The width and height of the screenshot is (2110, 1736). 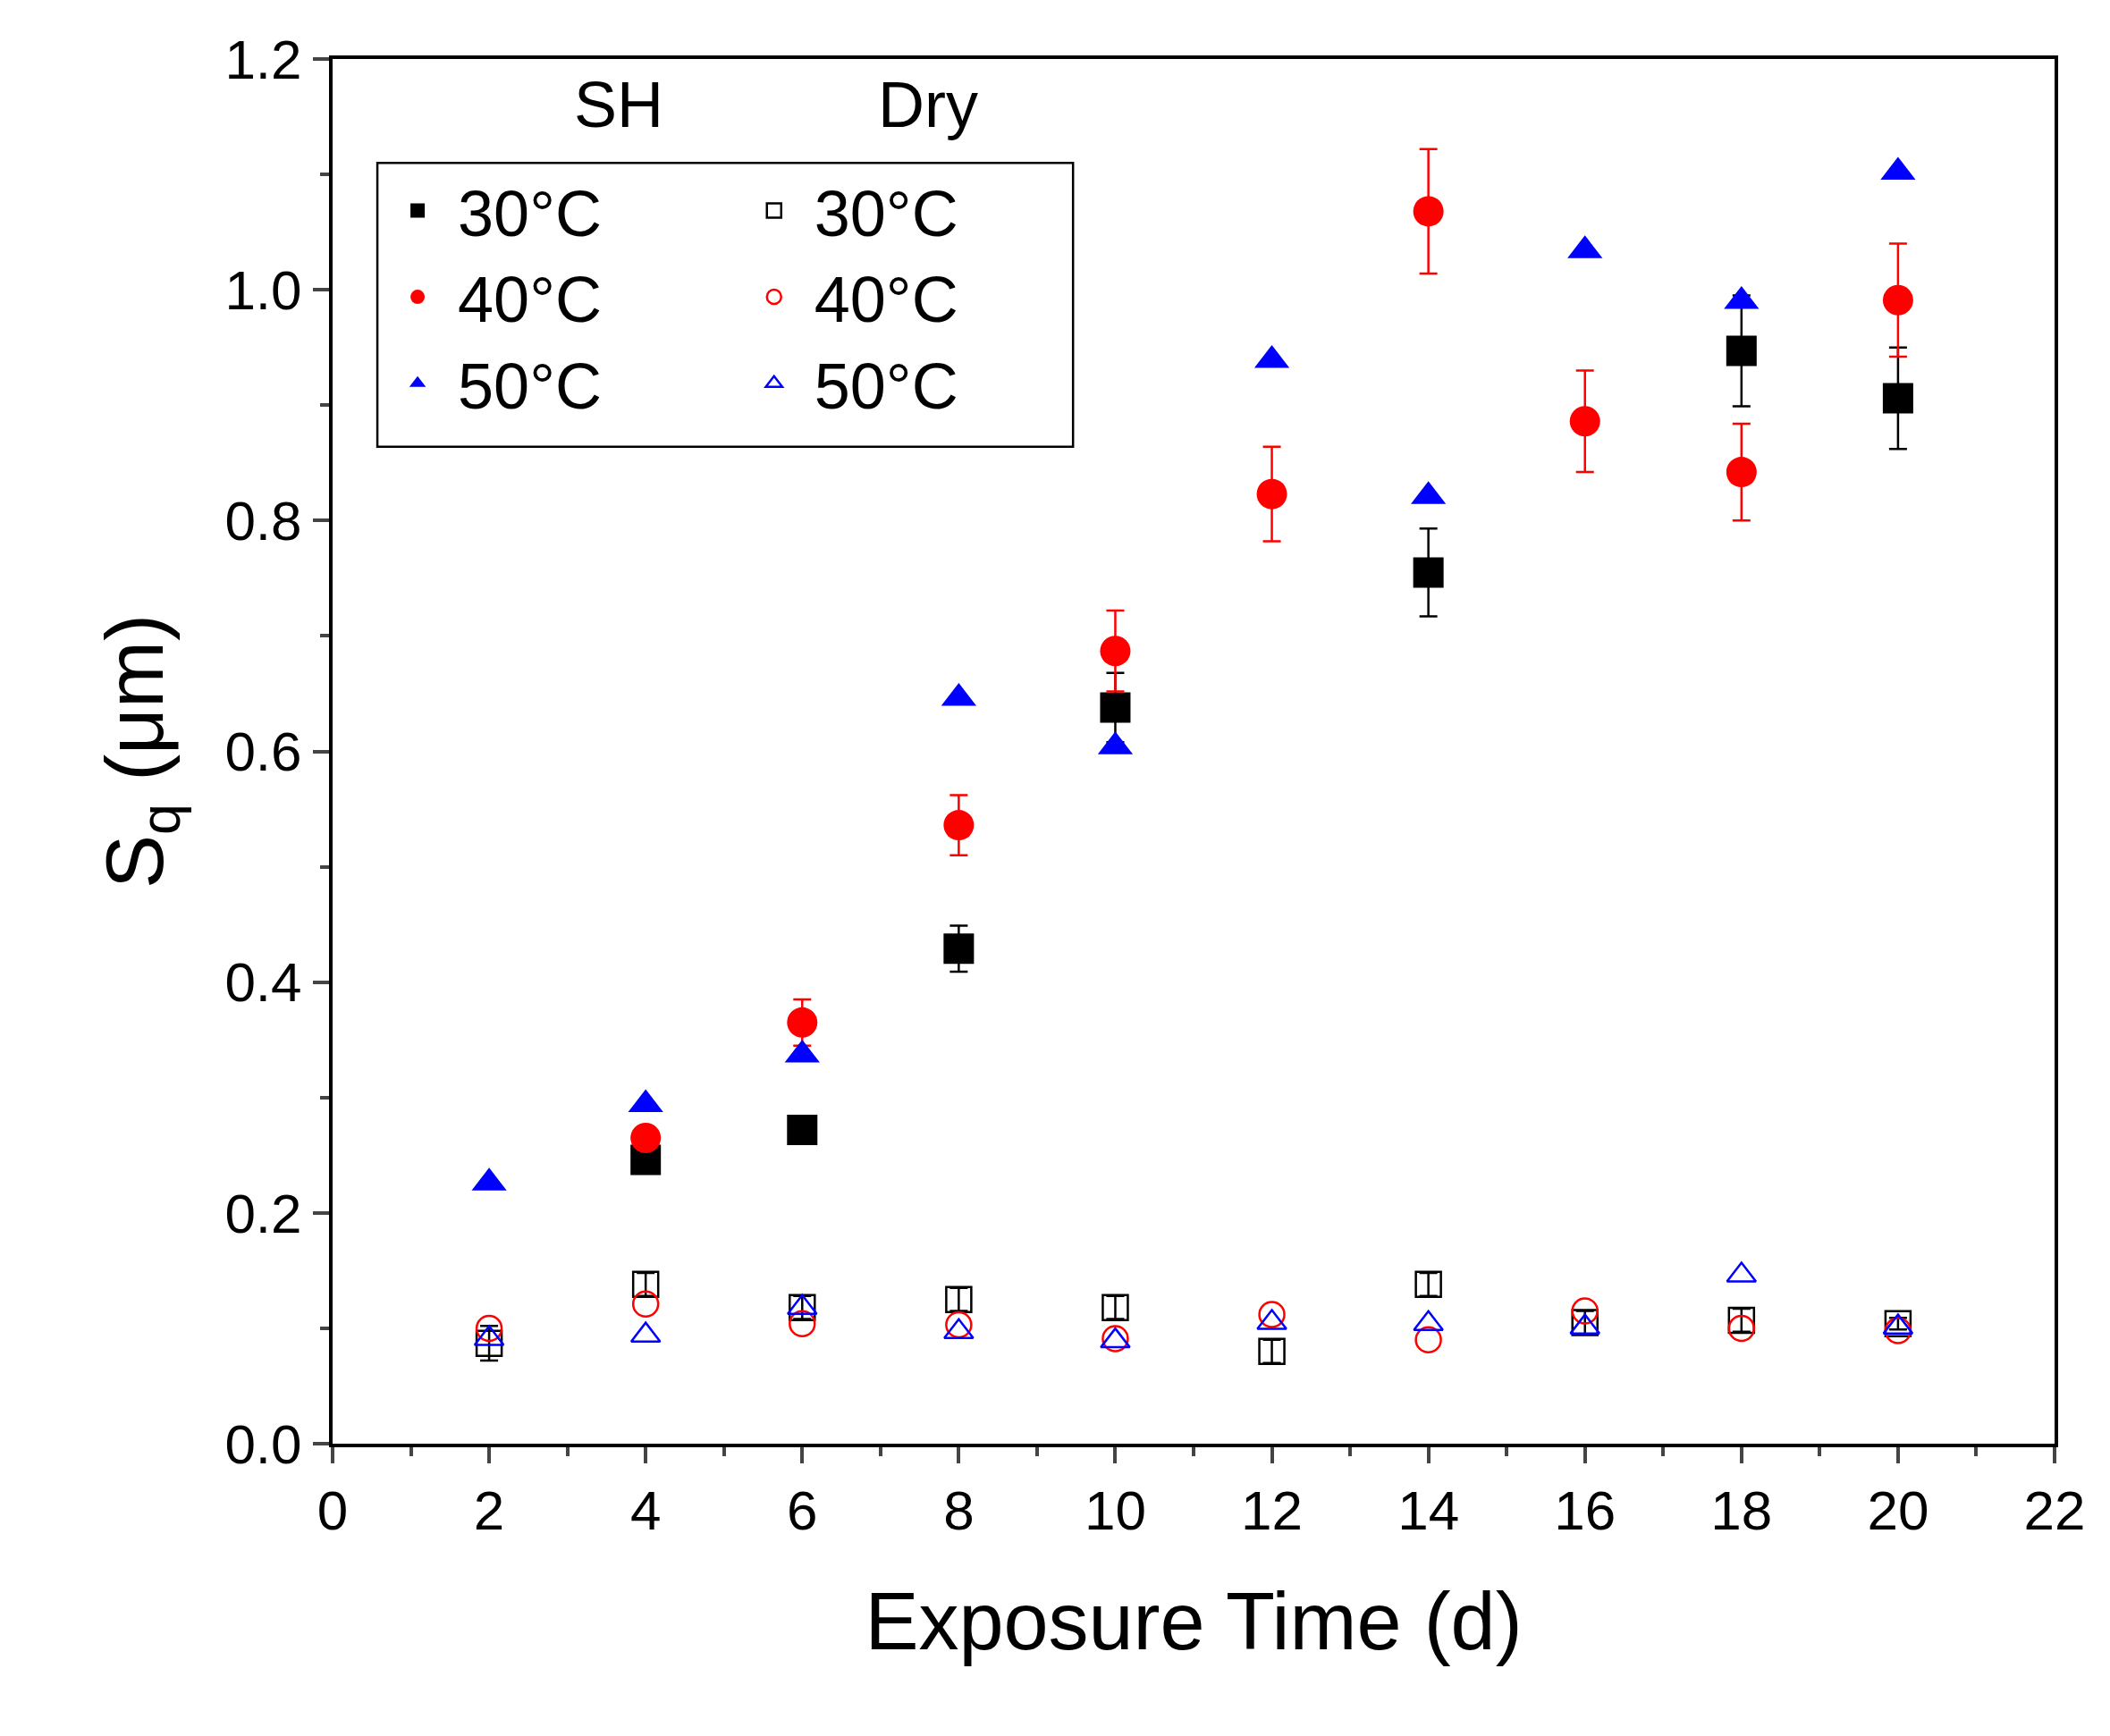 What do you see at coordinates (263, 982) in the screenshot?
I see `y-tick-label: 0.4` at bounding box center [263, 982].